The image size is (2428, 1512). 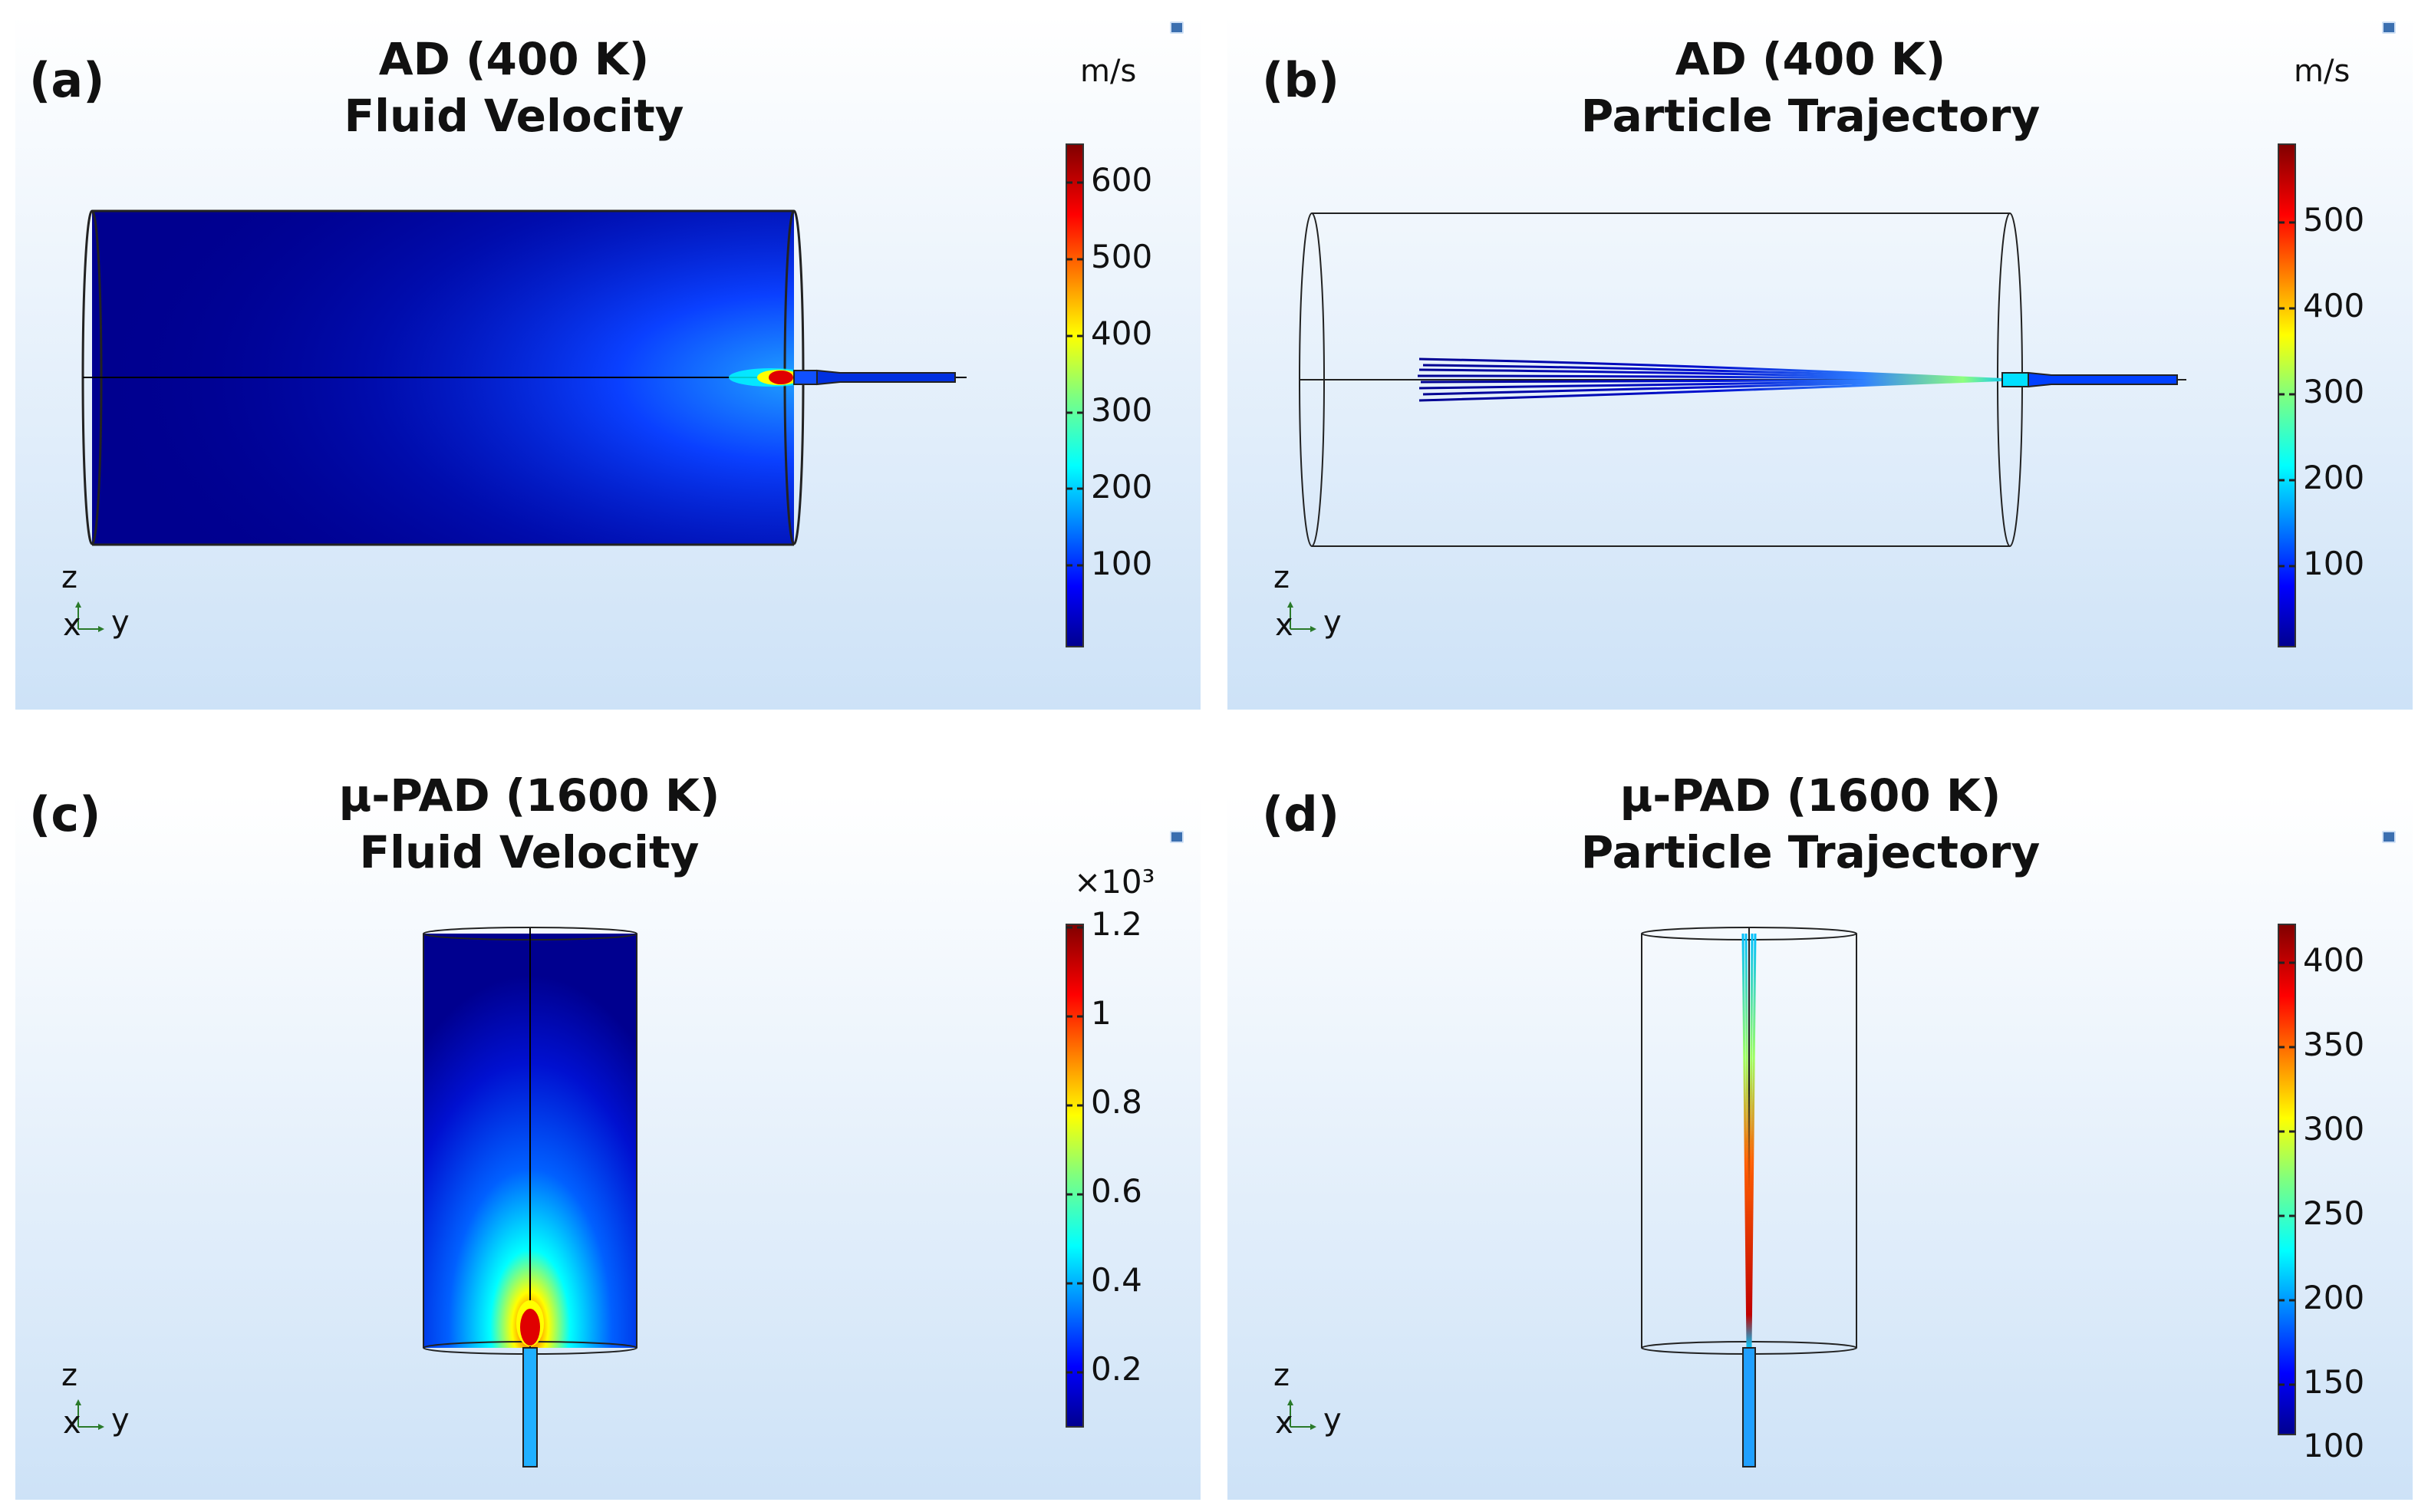 What do you see at coordinates (1810, 795) in the screenshot?
I see `panel-d-title-line1: μ-PAD (1600 K)` at bounding box center [1810, 795].